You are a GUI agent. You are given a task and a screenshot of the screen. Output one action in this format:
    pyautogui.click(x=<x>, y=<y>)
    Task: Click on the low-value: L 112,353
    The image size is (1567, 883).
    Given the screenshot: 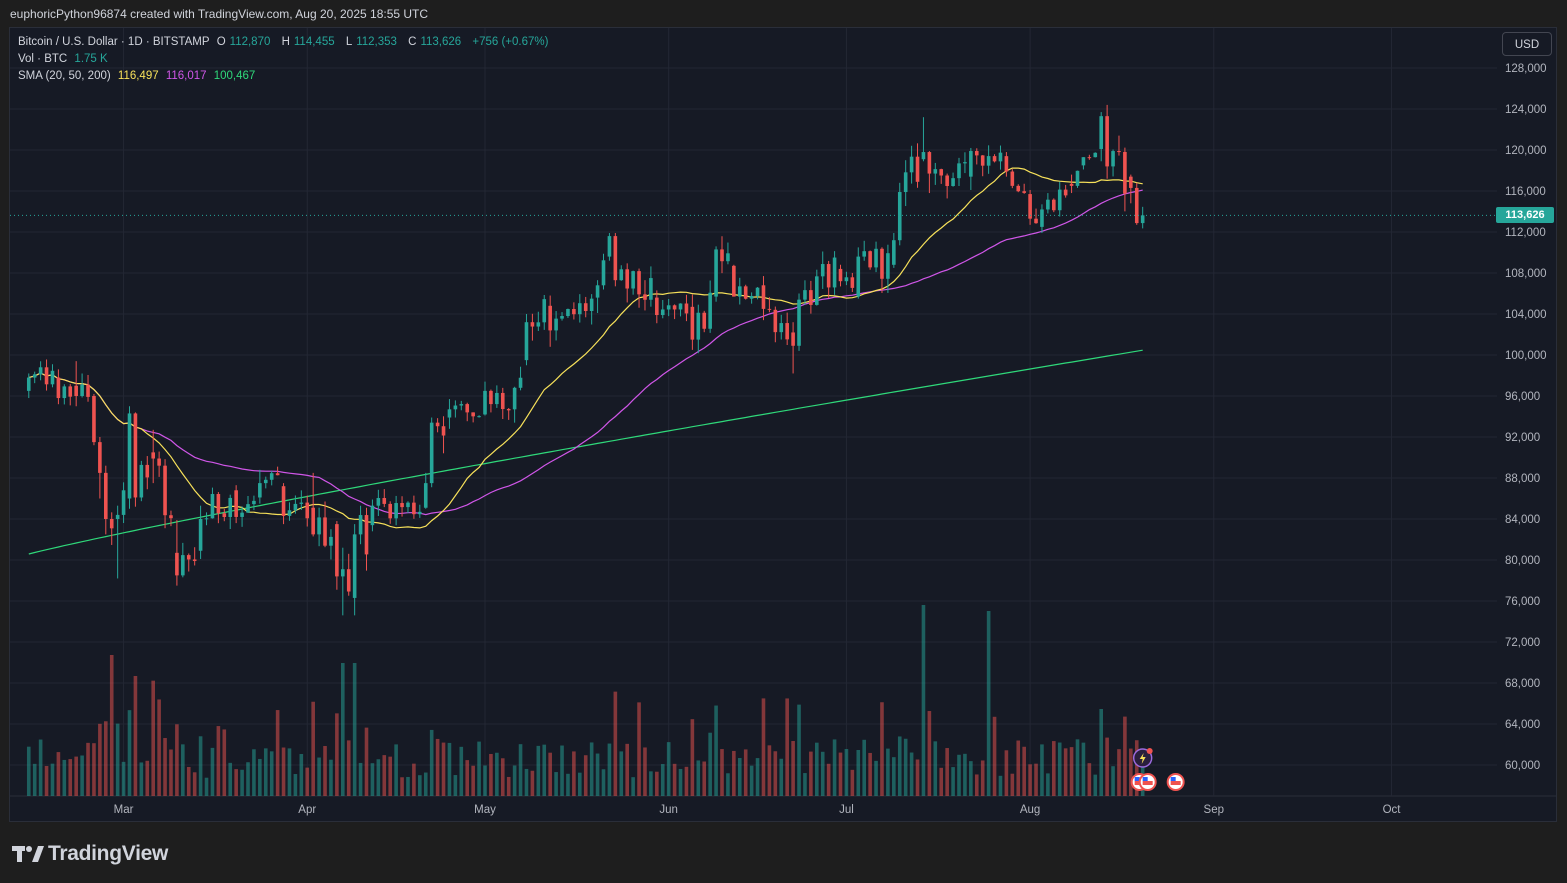 What is the action you would take?
    pyautogui.click(x=371, y=42)
    